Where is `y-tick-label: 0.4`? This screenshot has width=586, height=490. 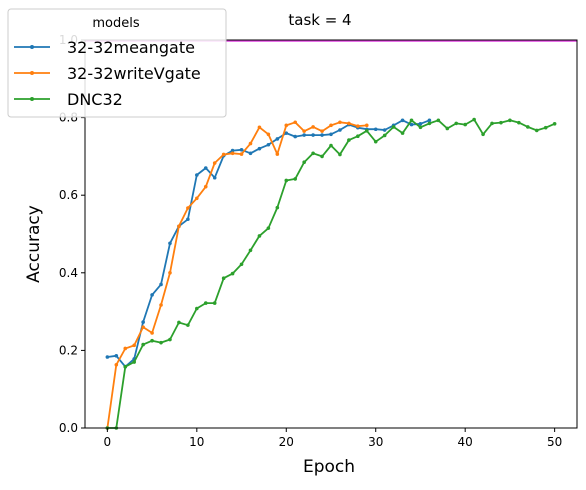 y-tick-label: 0.4 is located at coordinates (68, 273).